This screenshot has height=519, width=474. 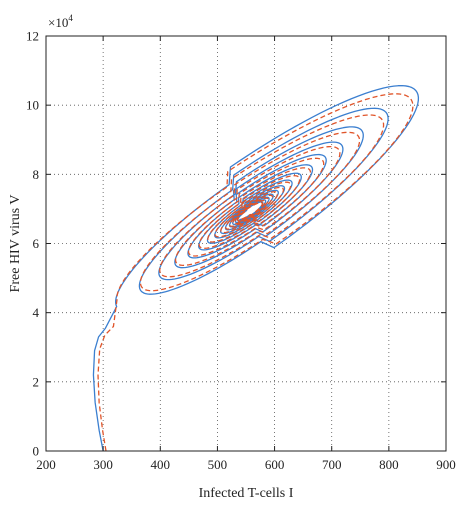 I want to click on y-tick-label: 12, so click(x=32, y=36).